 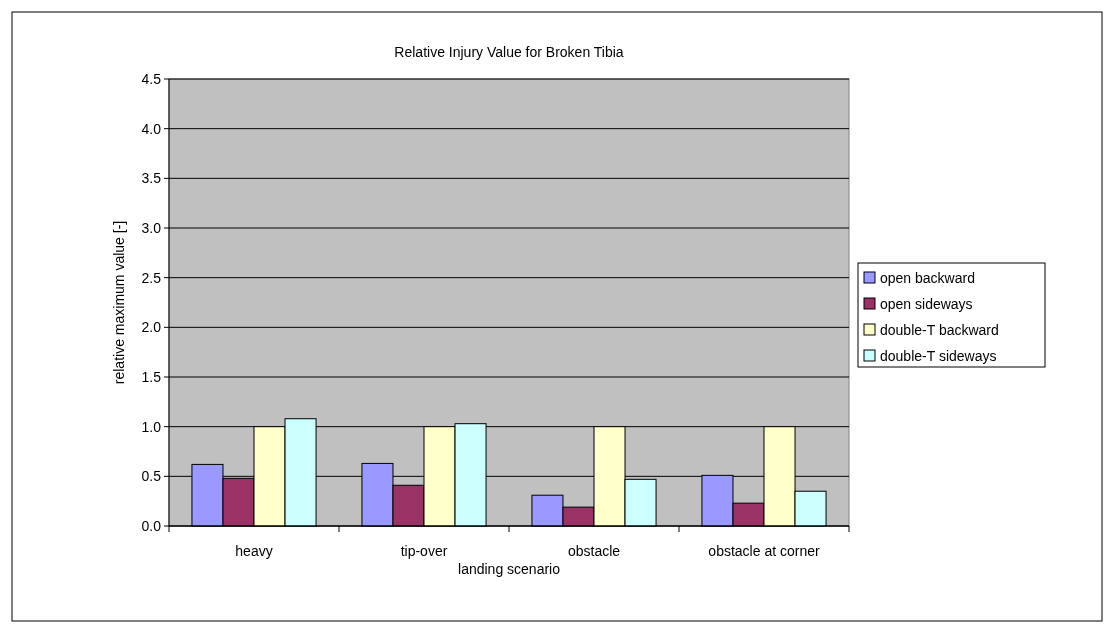 What do you see at coordinates (151, 426) in the screenshot?
I see `y-tick-label: 1.0` at bounding box center [151, 426].